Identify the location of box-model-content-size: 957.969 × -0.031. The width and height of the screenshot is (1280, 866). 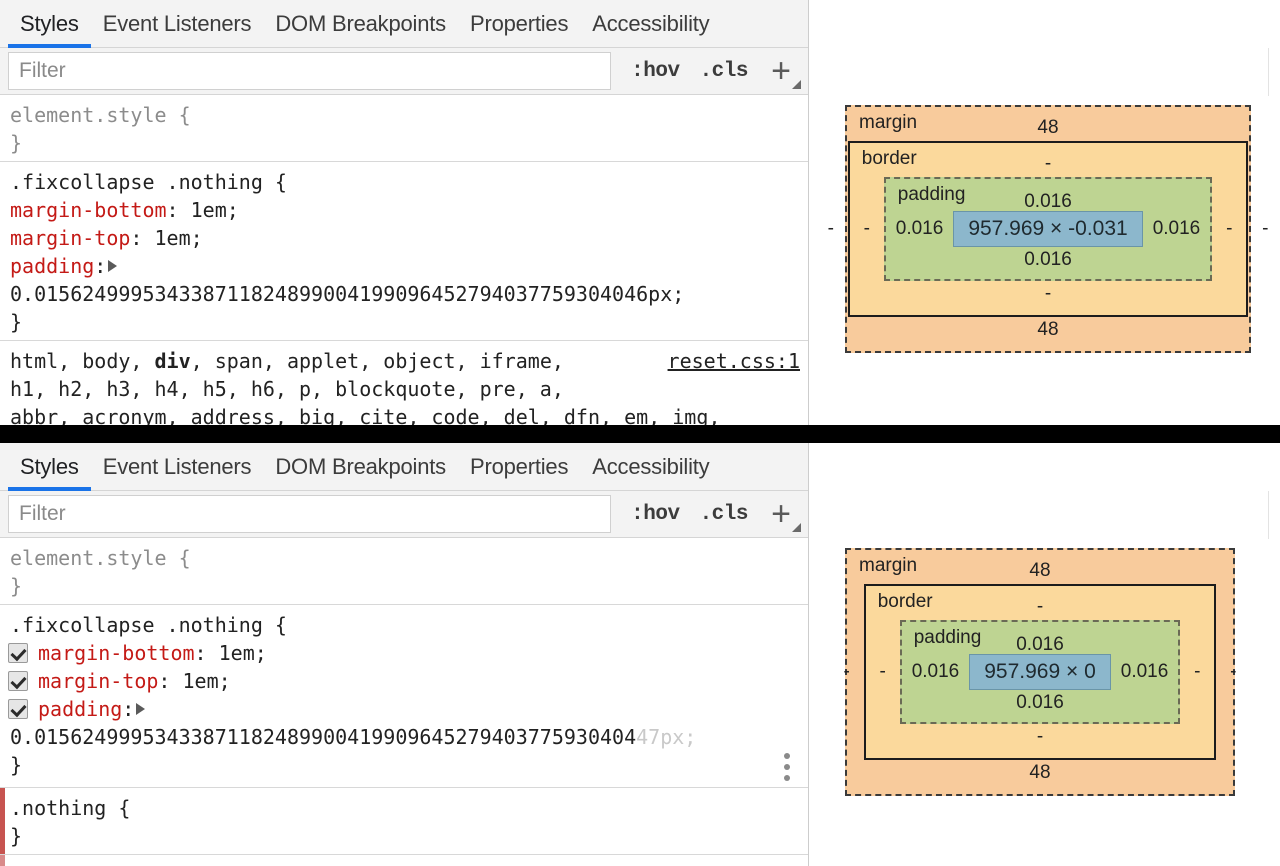
(1048, 229).